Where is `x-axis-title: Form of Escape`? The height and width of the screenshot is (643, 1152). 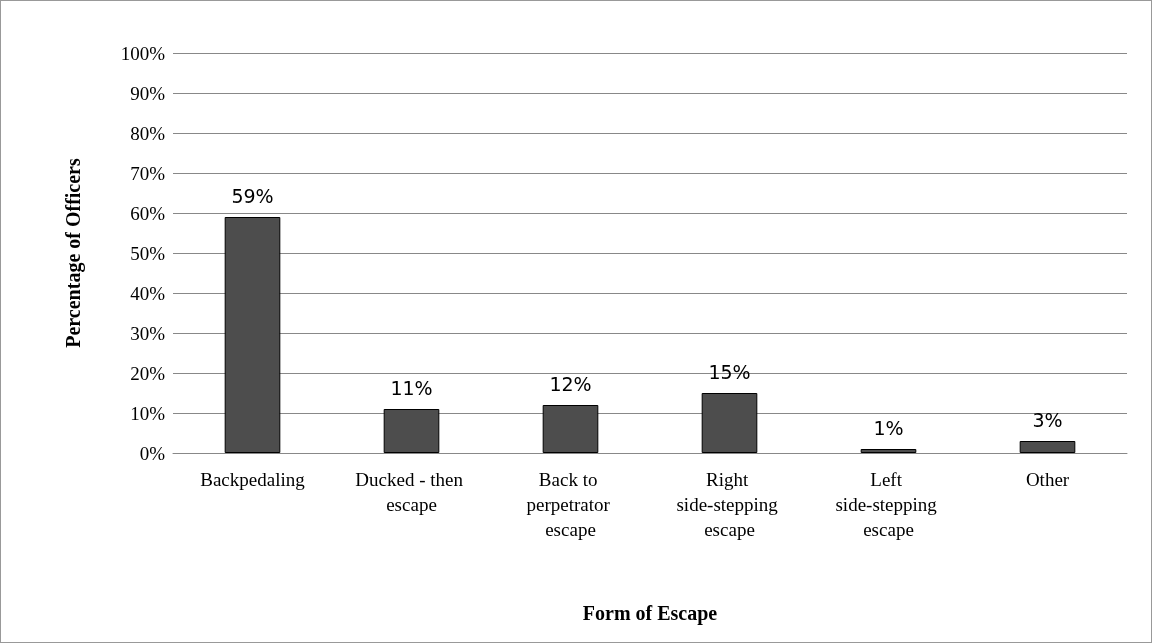
x-axis-title: Form of Escape is located at coordinates (650, 613).